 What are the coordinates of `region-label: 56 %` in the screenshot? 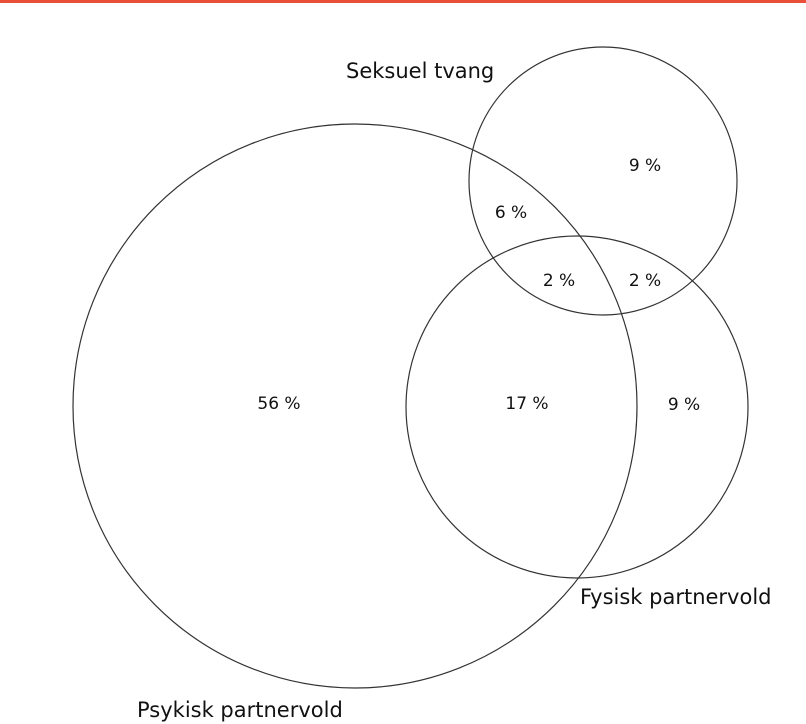 It's located at (278, 404).